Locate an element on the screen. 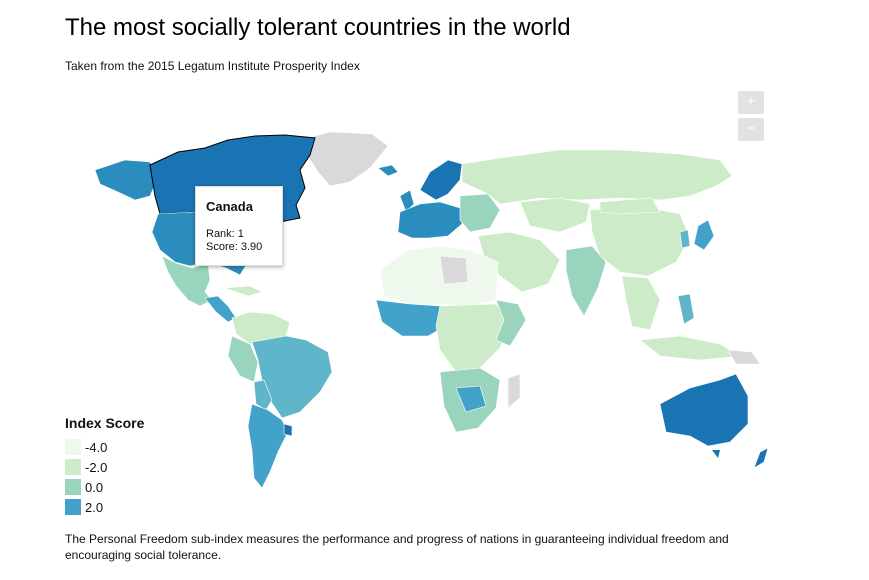 The height and width of the screenshot is (580, 869). country-tasmania is located at coordinates (716, 454).